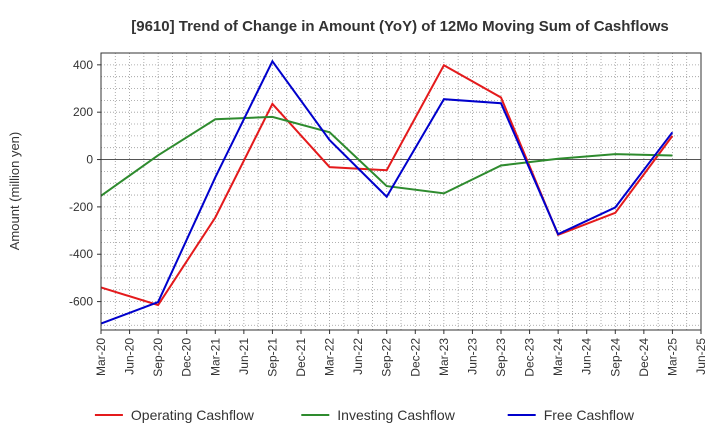 This screenshot has height=440, width=720. I want to click on x-tick-label: Mar-20, so click(101, 357).